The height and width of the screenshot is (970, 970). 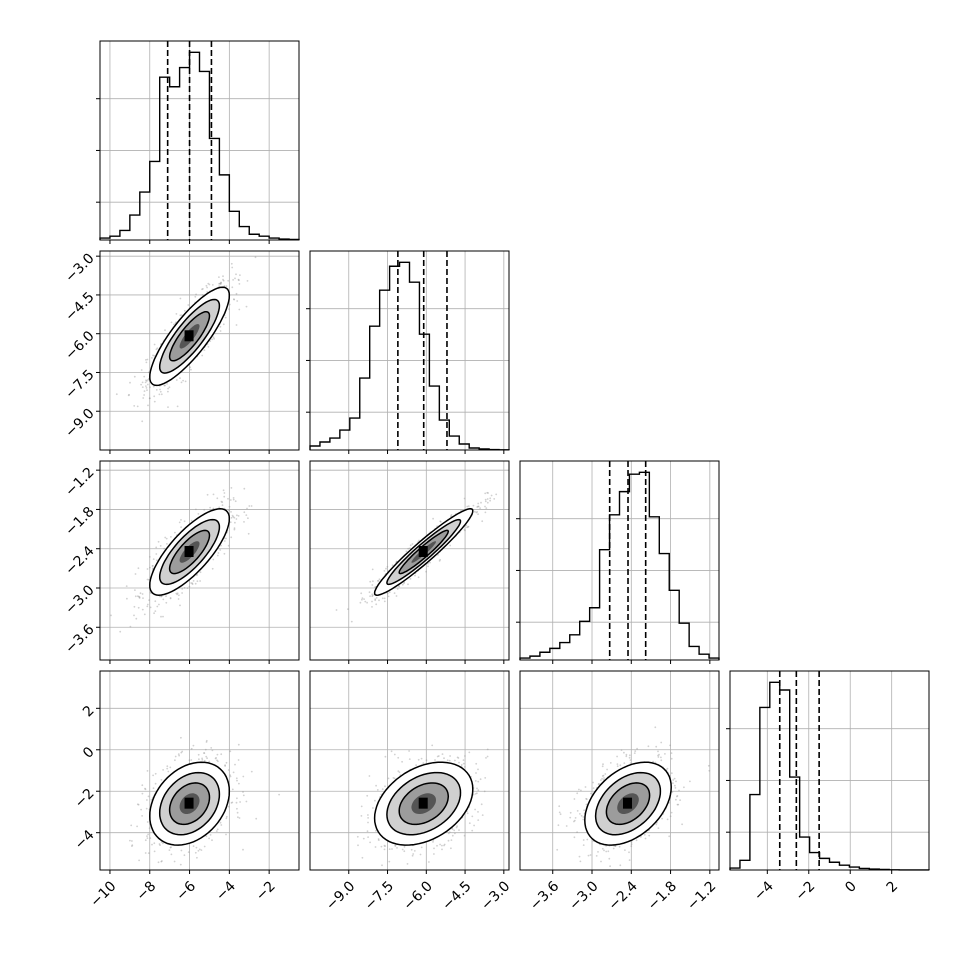 What do you see at coordinates (79, 423) in the screenshot?
I see `y-tick-label-1-0: −9.0` at bounding box center [79, 423].